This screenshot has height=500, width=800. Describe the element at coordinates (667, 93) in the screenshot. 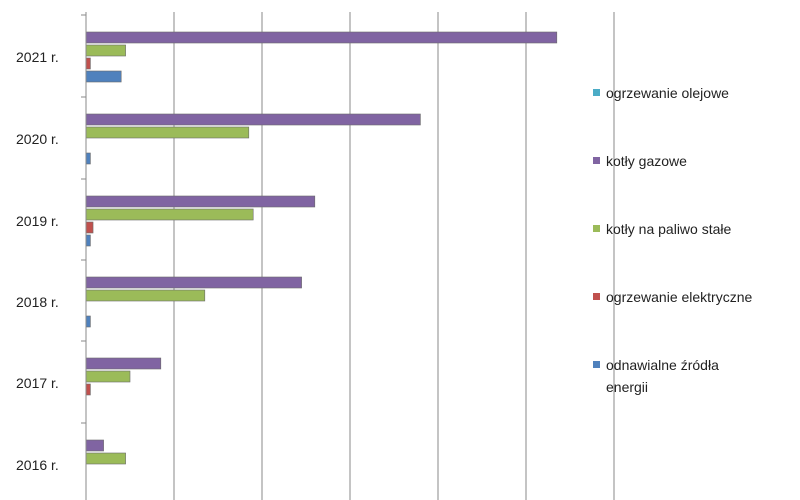

I see `legend-label: ogrzewanie olejowe` at that location.